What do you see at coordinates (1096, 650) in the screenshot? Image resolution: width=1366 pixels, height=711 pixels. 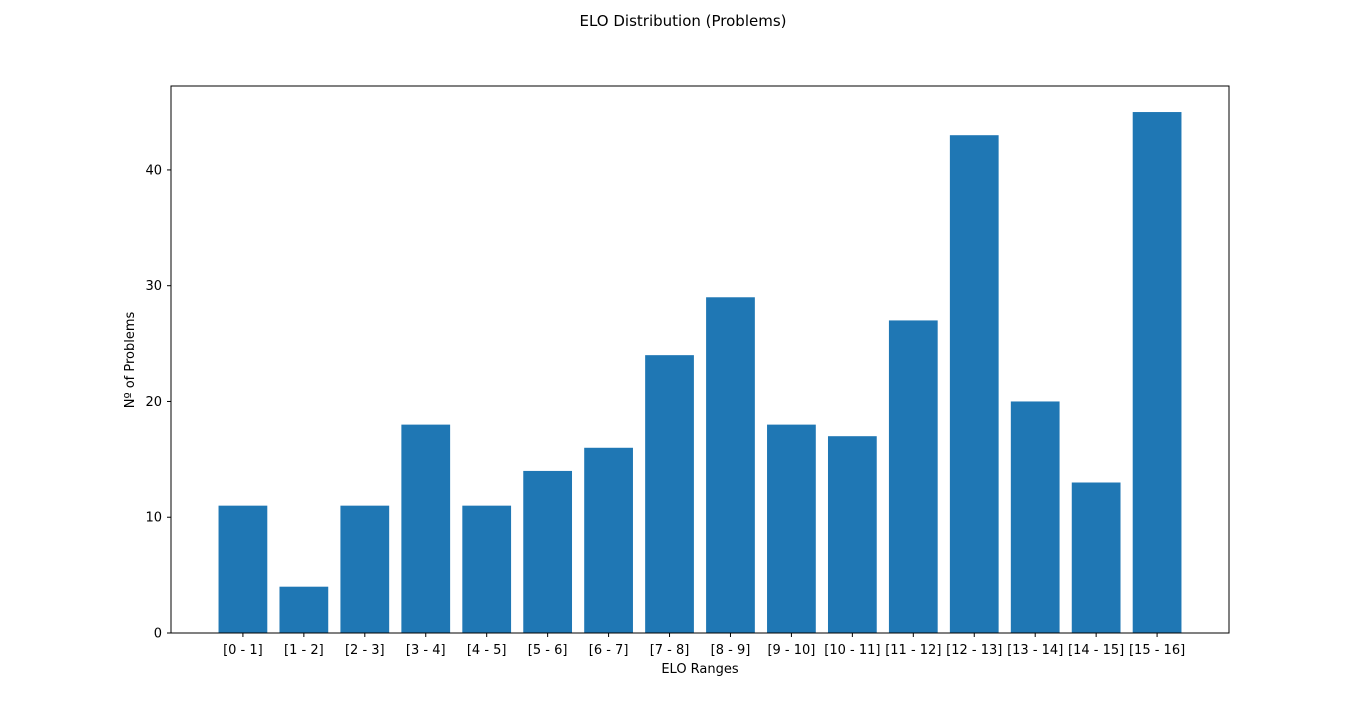 I see `x-tick-label-14: [14 - 15]` at bounding box center [1096, 650].